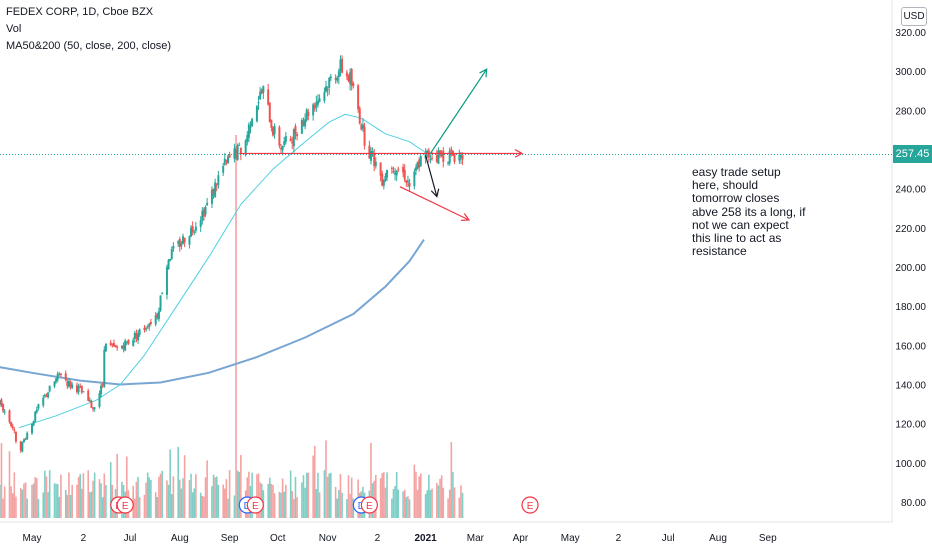  Describe the element at coordinates (32, 538) in the screenshot. I see `x-tick-label: May` at that location.